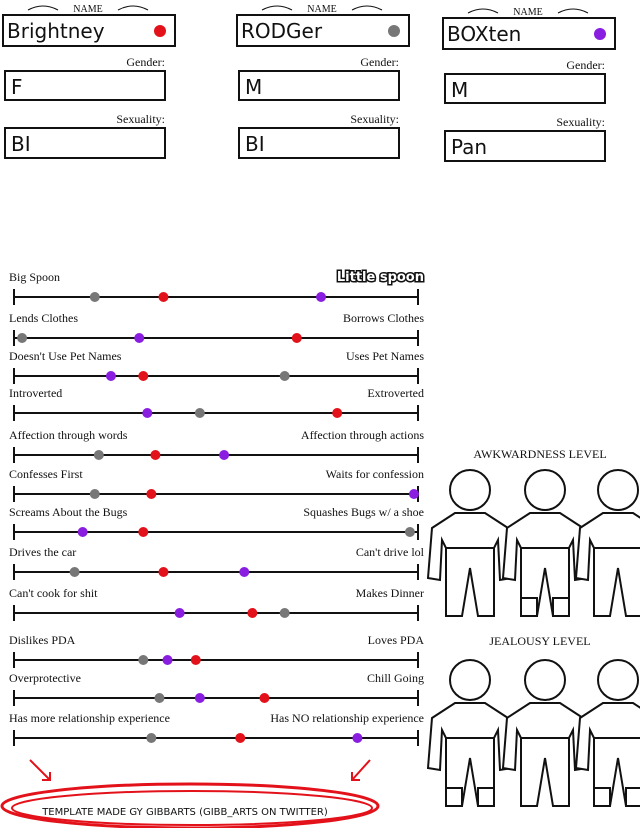 The width and height of the screenshot is (640, 828). I want to click on slider-right-label: Little spoon, so click(380, 277).